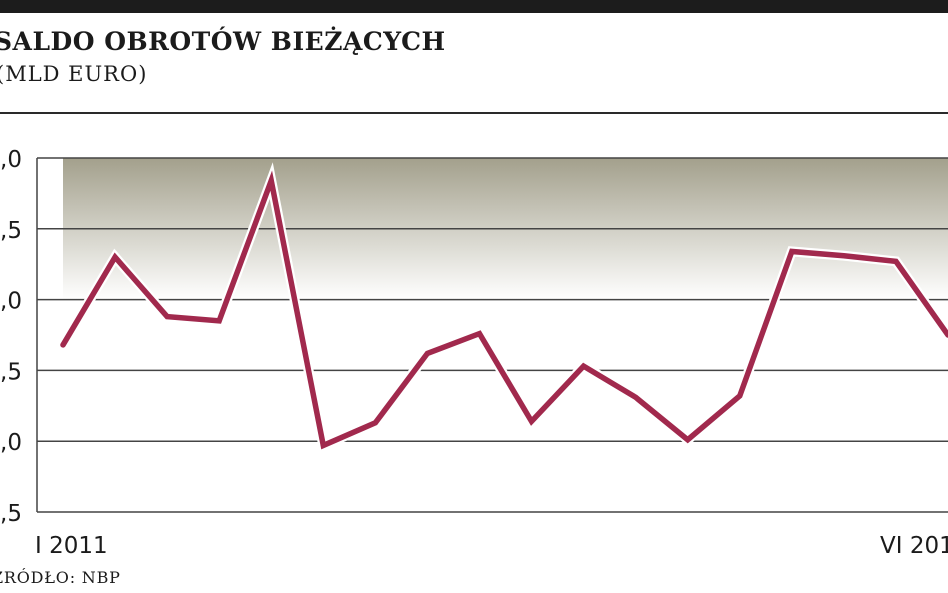 The width and height of the screenshot is (948, 593). What do you see at coordinates (474, 113) in the screenshot?
I see `title-divider` at bounding box center [474, 113].